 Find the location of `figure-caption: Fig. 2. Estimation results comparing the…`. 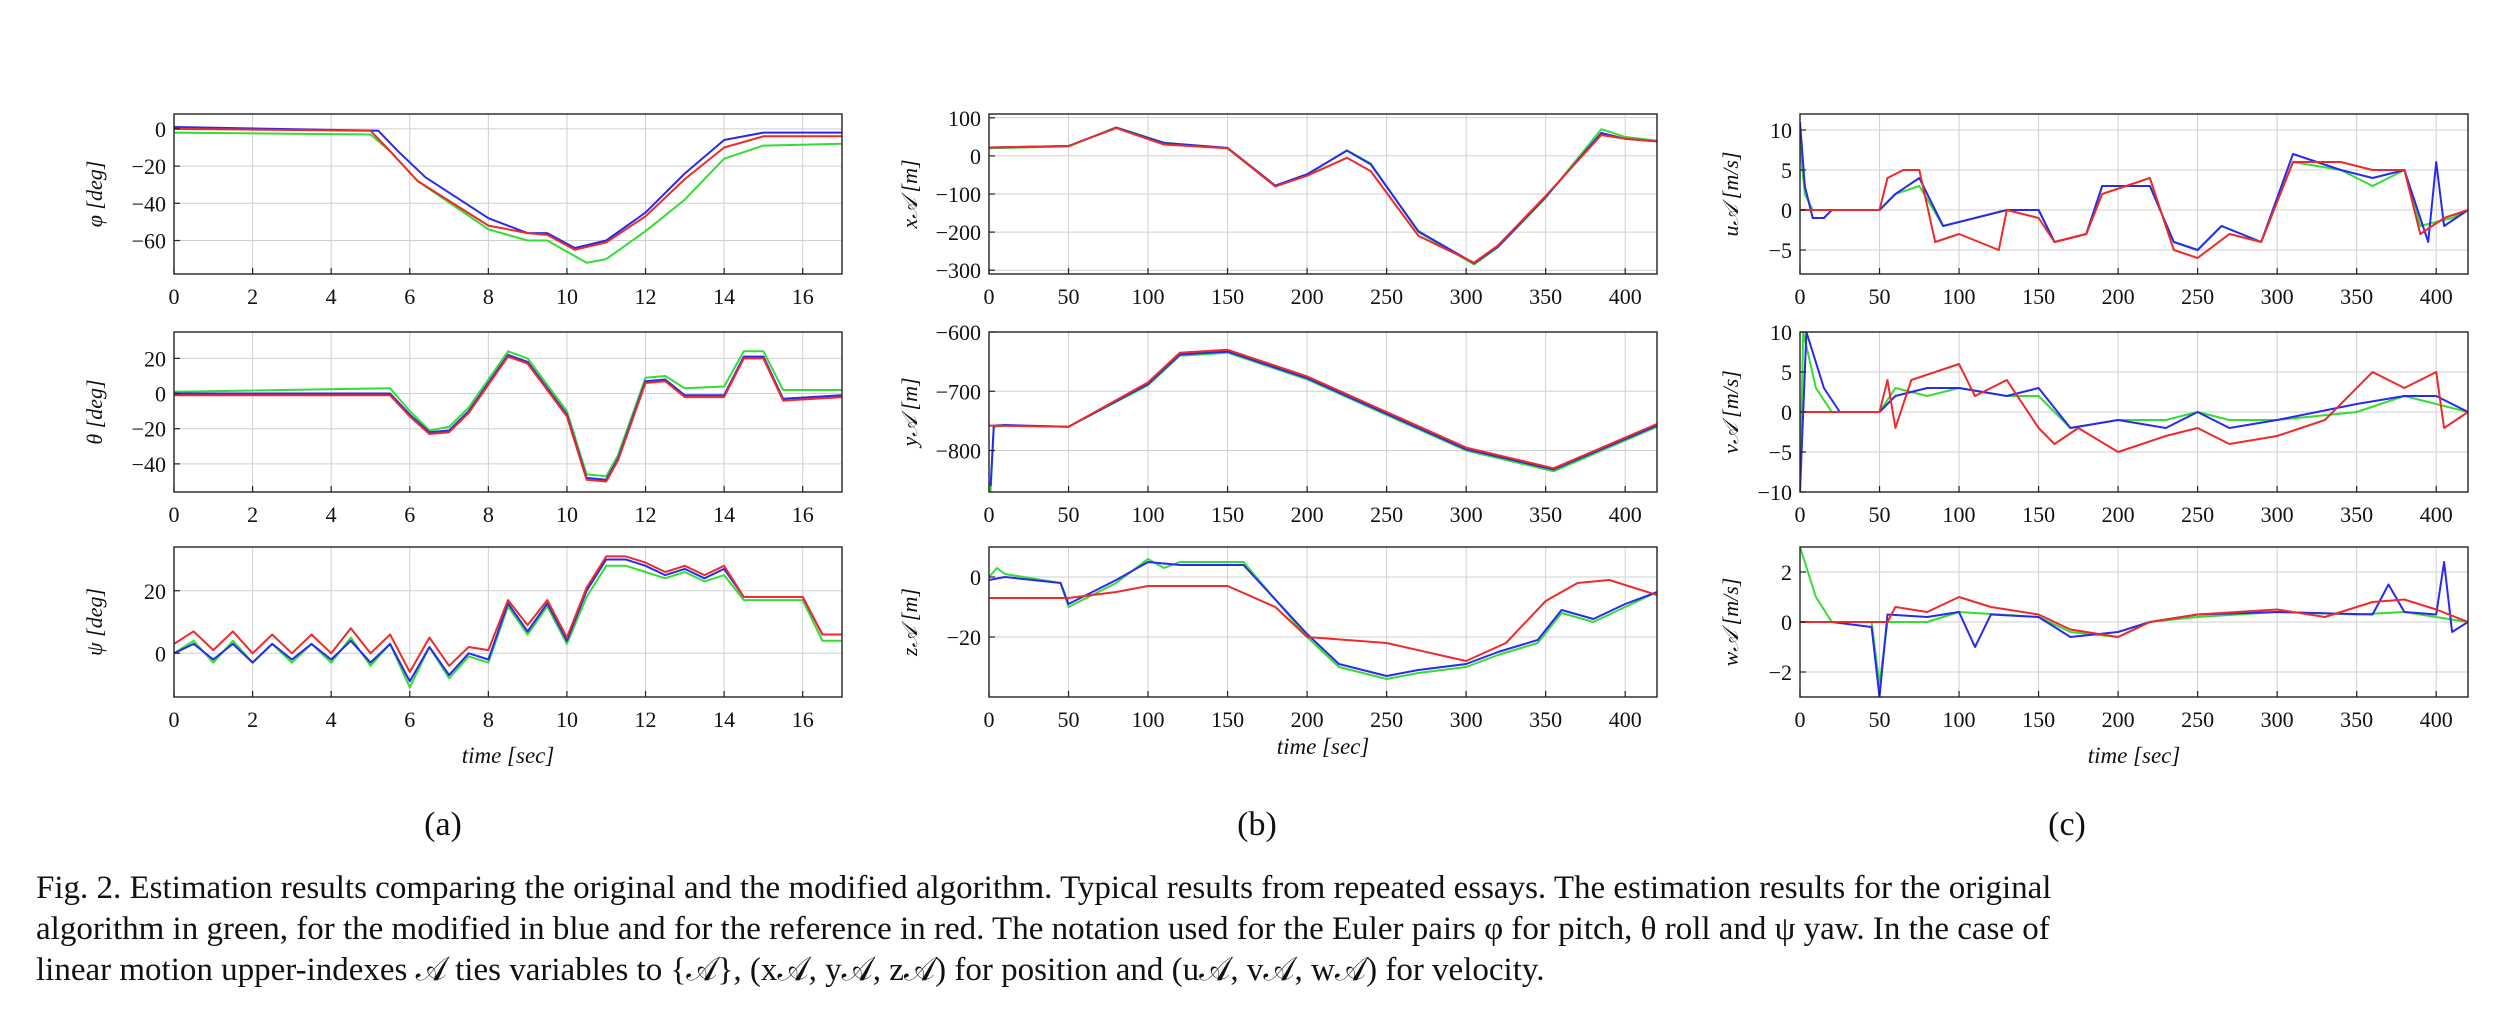

figure-caption: Fig. 2. Estimation results comparing the… is located at coordinates (1256, 929).